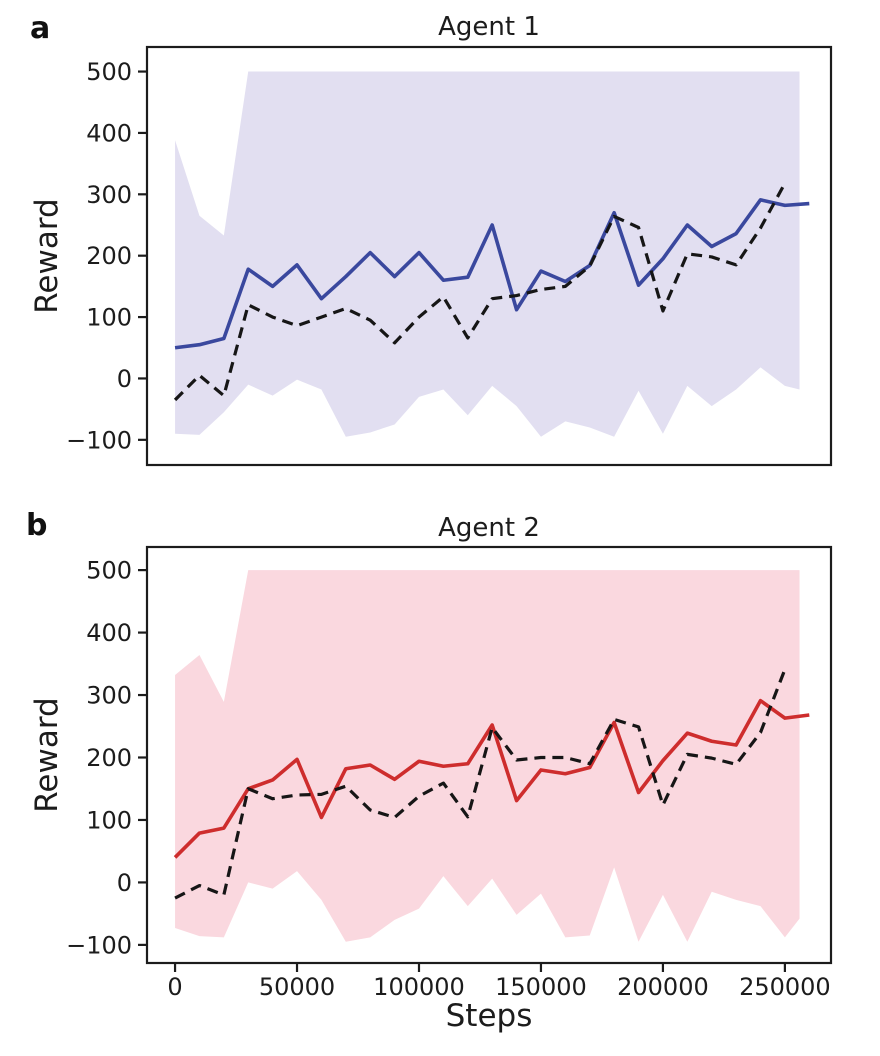 This screenshot has width=880, height=1056. I want to click on panel-label-b: b, so click(37, 525).